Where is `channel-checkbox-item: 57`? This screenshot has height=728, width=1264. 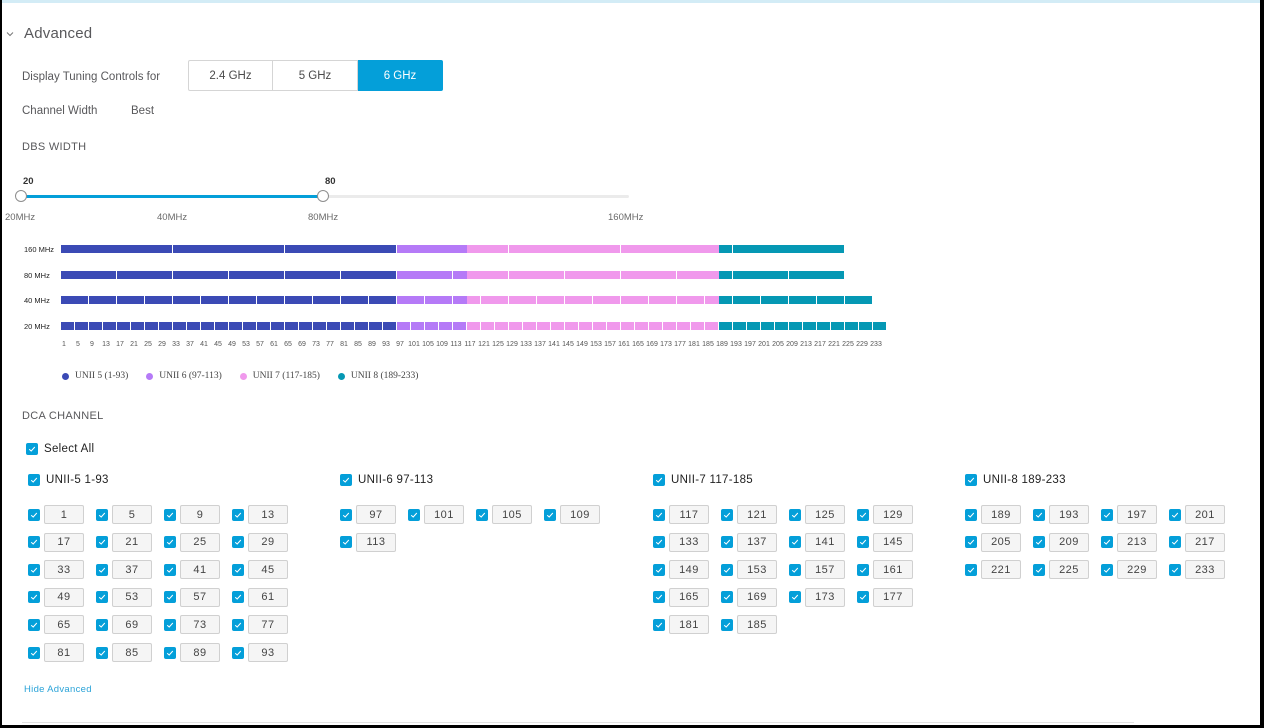
channel-checkbox-item: 57 is located at coordinates (192, 597).